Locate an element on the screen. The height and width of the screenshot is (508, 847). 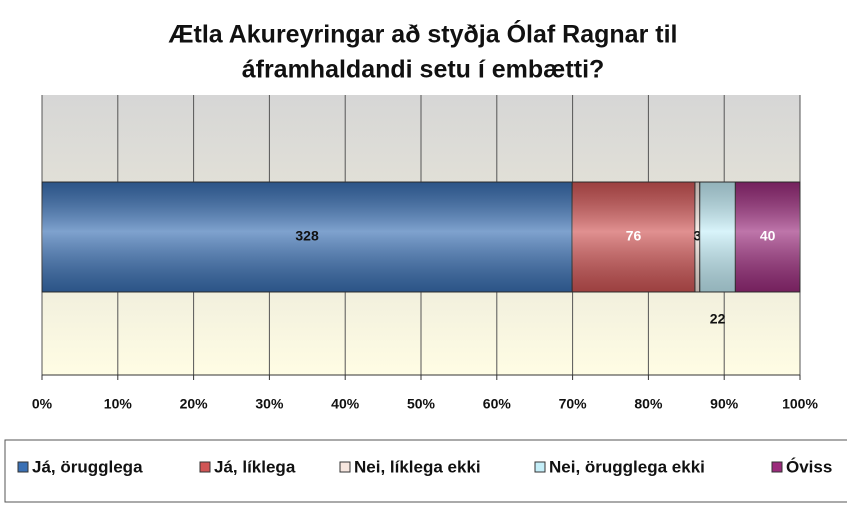
data-label: 328 is located at coordinates (307, 236).